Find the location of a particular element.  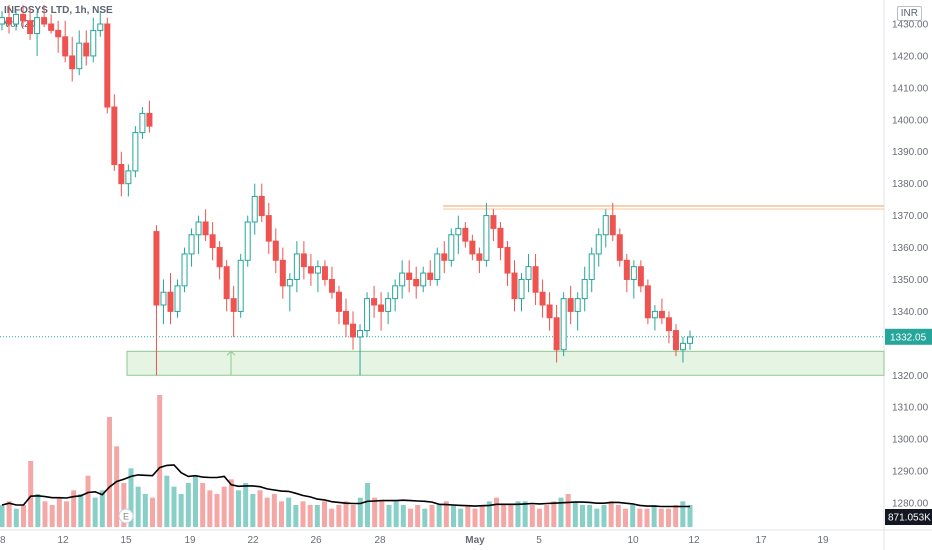

support-zone is located at coordinates (505, 363).